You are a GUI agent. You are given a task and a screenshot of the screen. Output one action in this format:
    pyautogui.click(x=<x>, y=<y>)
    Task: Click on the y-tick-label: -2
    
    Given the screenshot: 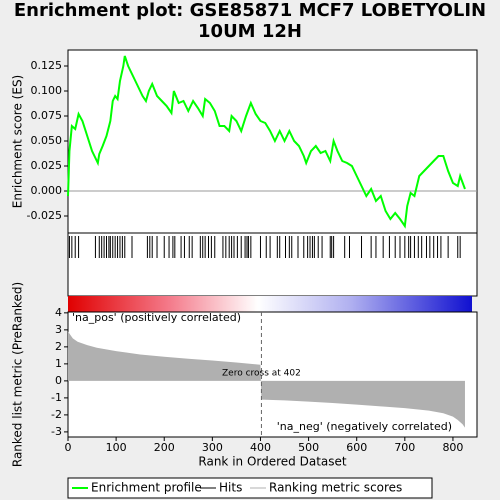 What is the action you would take?
    pyautogui.click(x=56, y=414)
    